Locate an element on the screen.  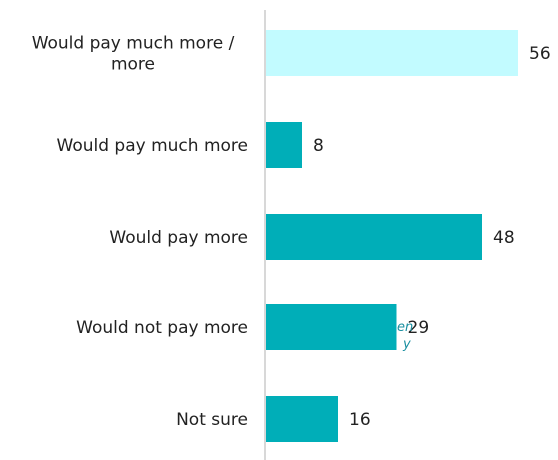
category-label-2-line-0: Would pay more is located at coordinates (178, 238).